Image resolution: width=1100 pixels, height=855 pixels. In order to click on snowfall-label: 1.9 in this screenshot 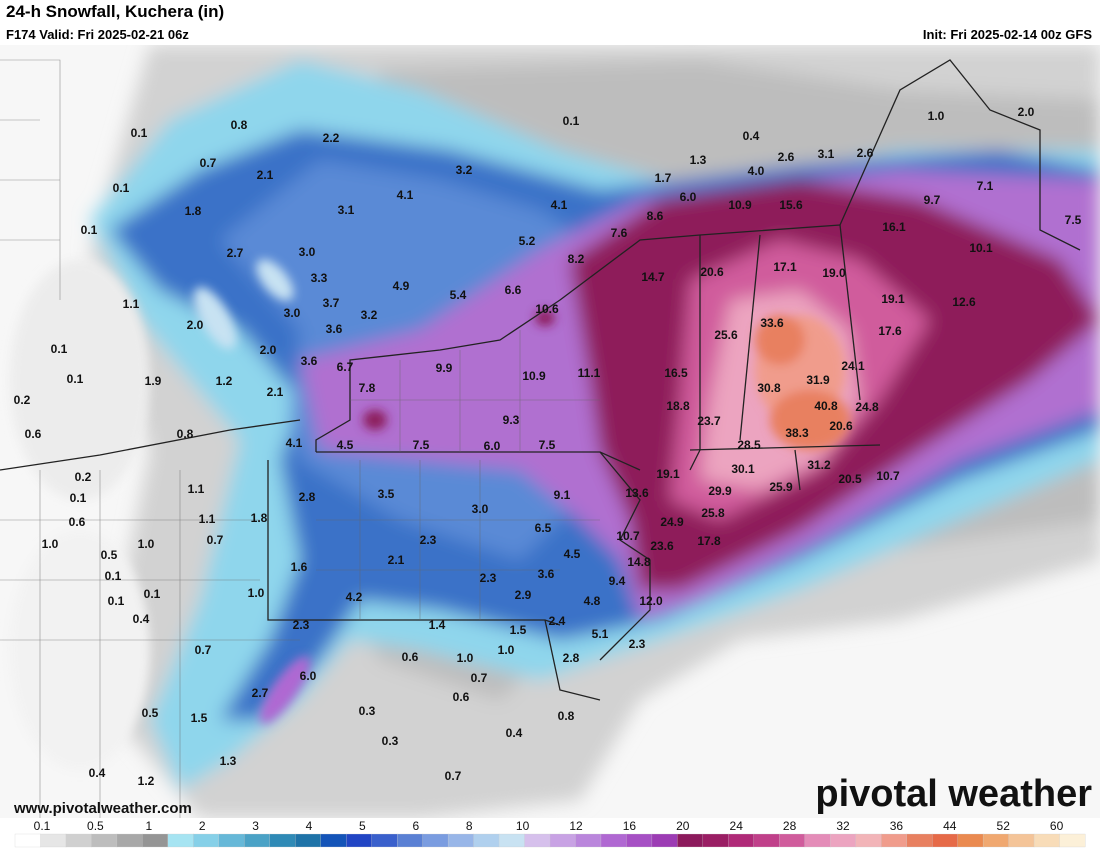, I will do `click(153, 381)`.